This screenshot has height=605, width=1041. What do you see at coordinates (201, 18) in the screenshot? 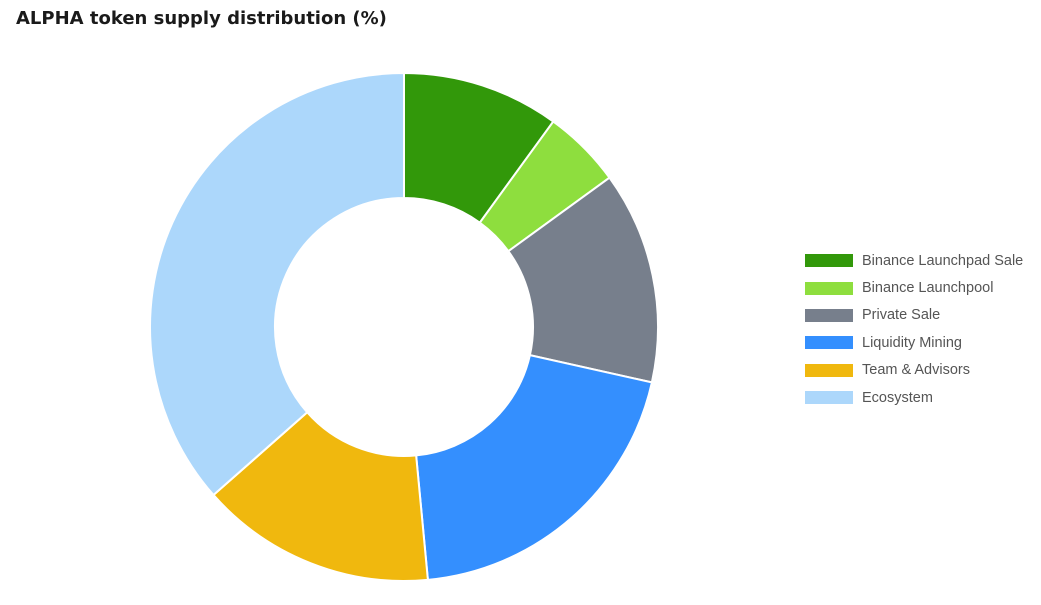
I see `chart-title: ALPHA token supply distribution (%)` at bounding box center [201, 18].